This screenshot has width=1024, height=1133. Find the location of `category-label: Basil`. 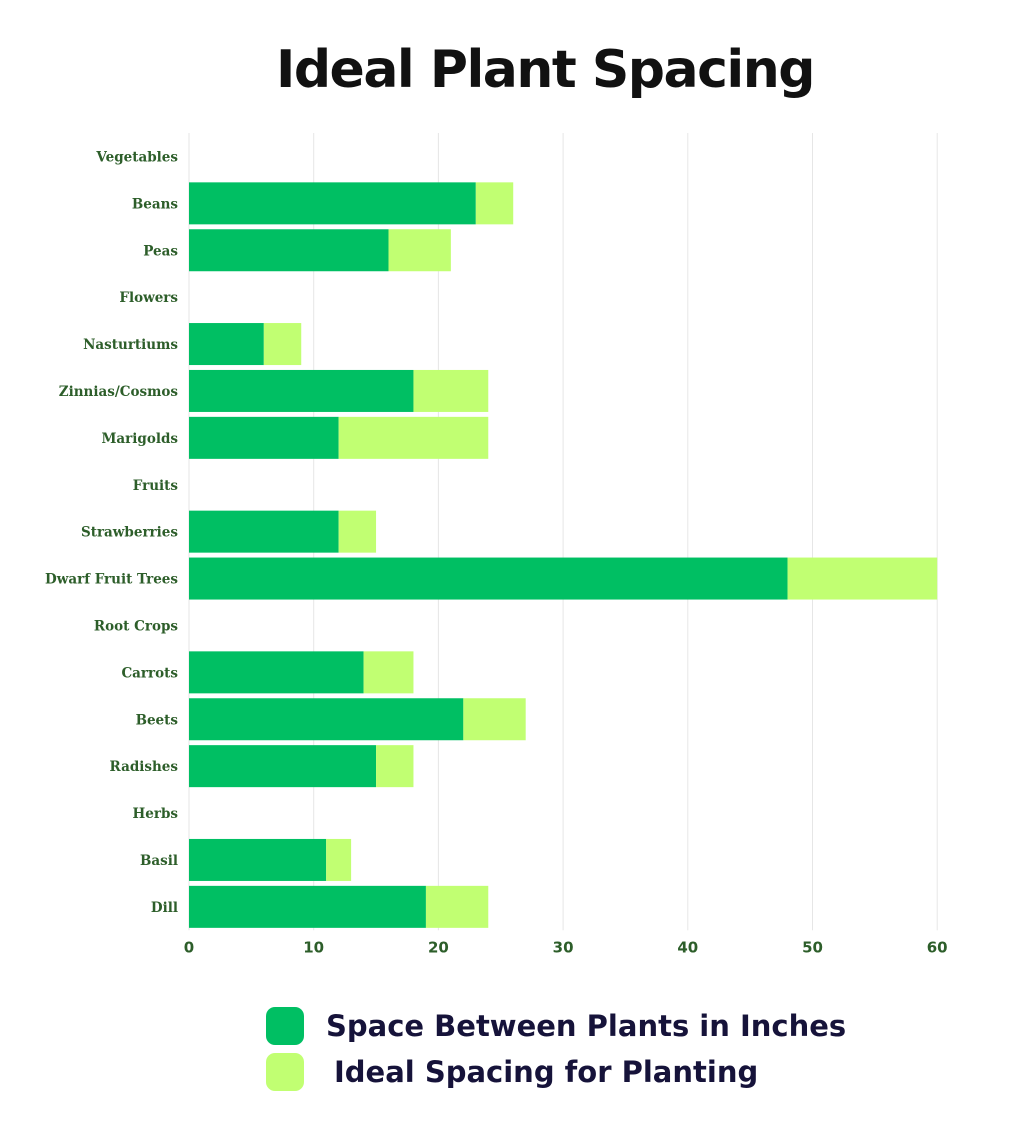

category-label: Basil is located at coordinates (159, 861).